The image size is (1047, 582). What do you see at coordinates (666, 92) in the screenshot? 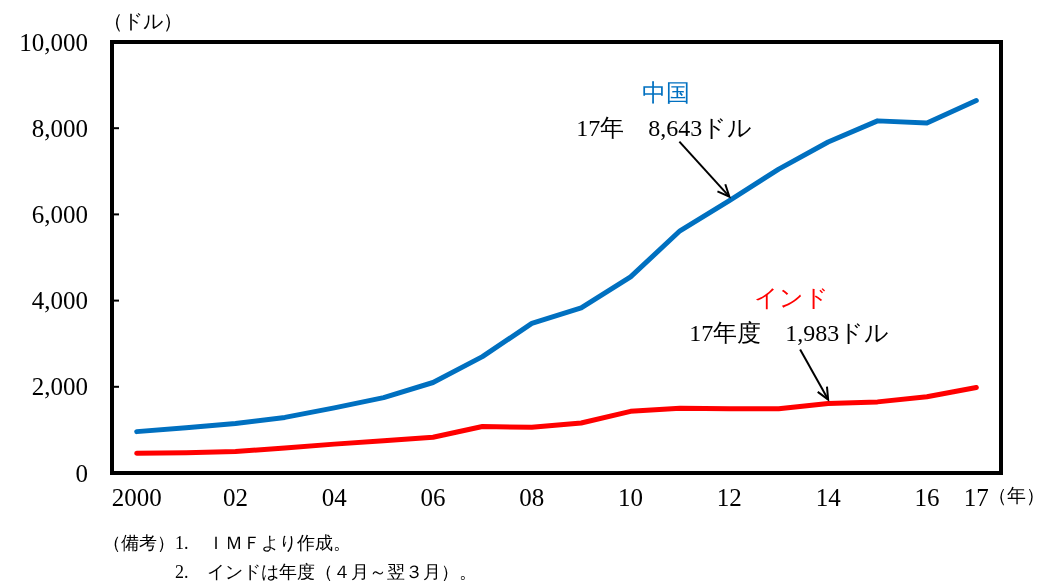
I see `text: 中国` at bounding box center [666, 92].